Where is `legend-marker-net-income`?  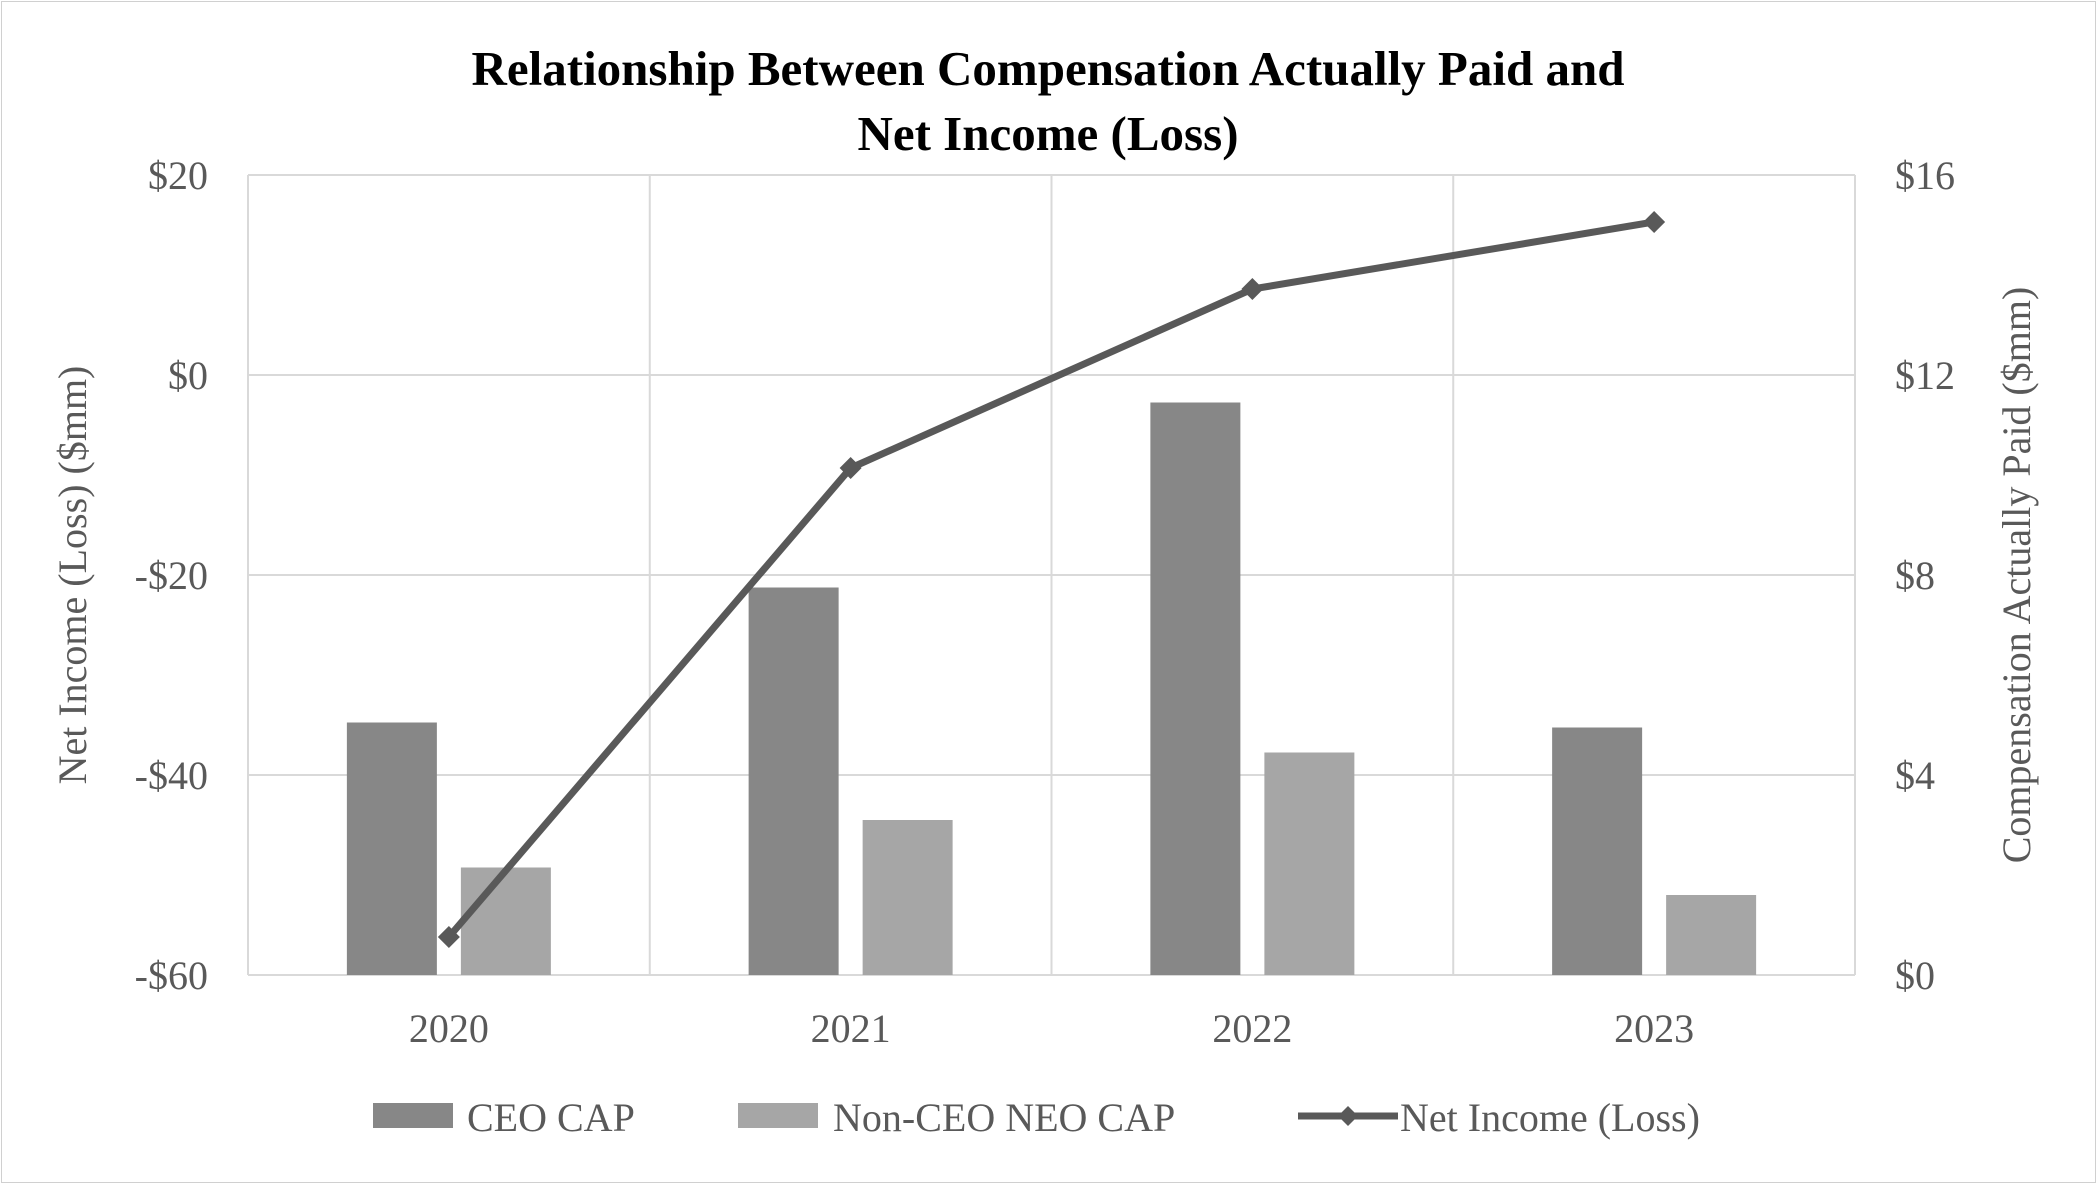
legend-marker-net-income is located at coordinates (1348, 1116).